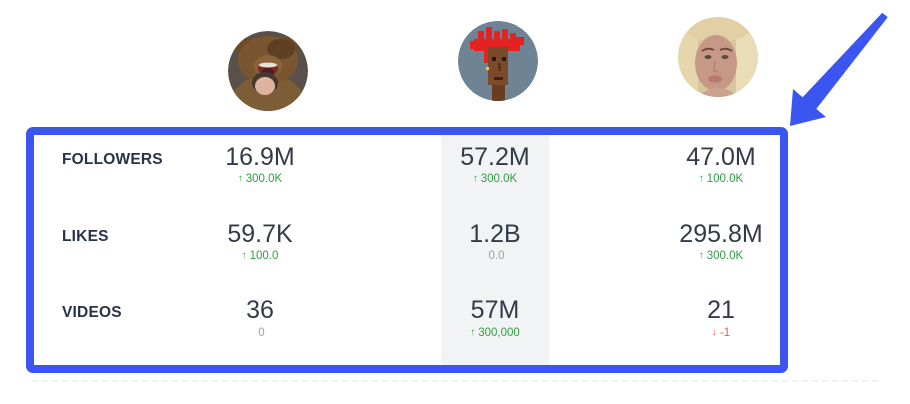 The image size is (910, 404). Describe the element at coordinates (495, 157) in the screenshot. I see `stat-value: 57.2M` at that location.